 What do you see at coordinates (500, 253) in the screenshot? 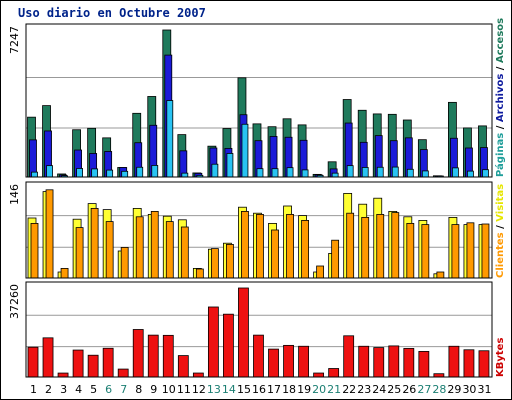
I see `middle-legend-item: Clientes` at bounding box center [500, 253].